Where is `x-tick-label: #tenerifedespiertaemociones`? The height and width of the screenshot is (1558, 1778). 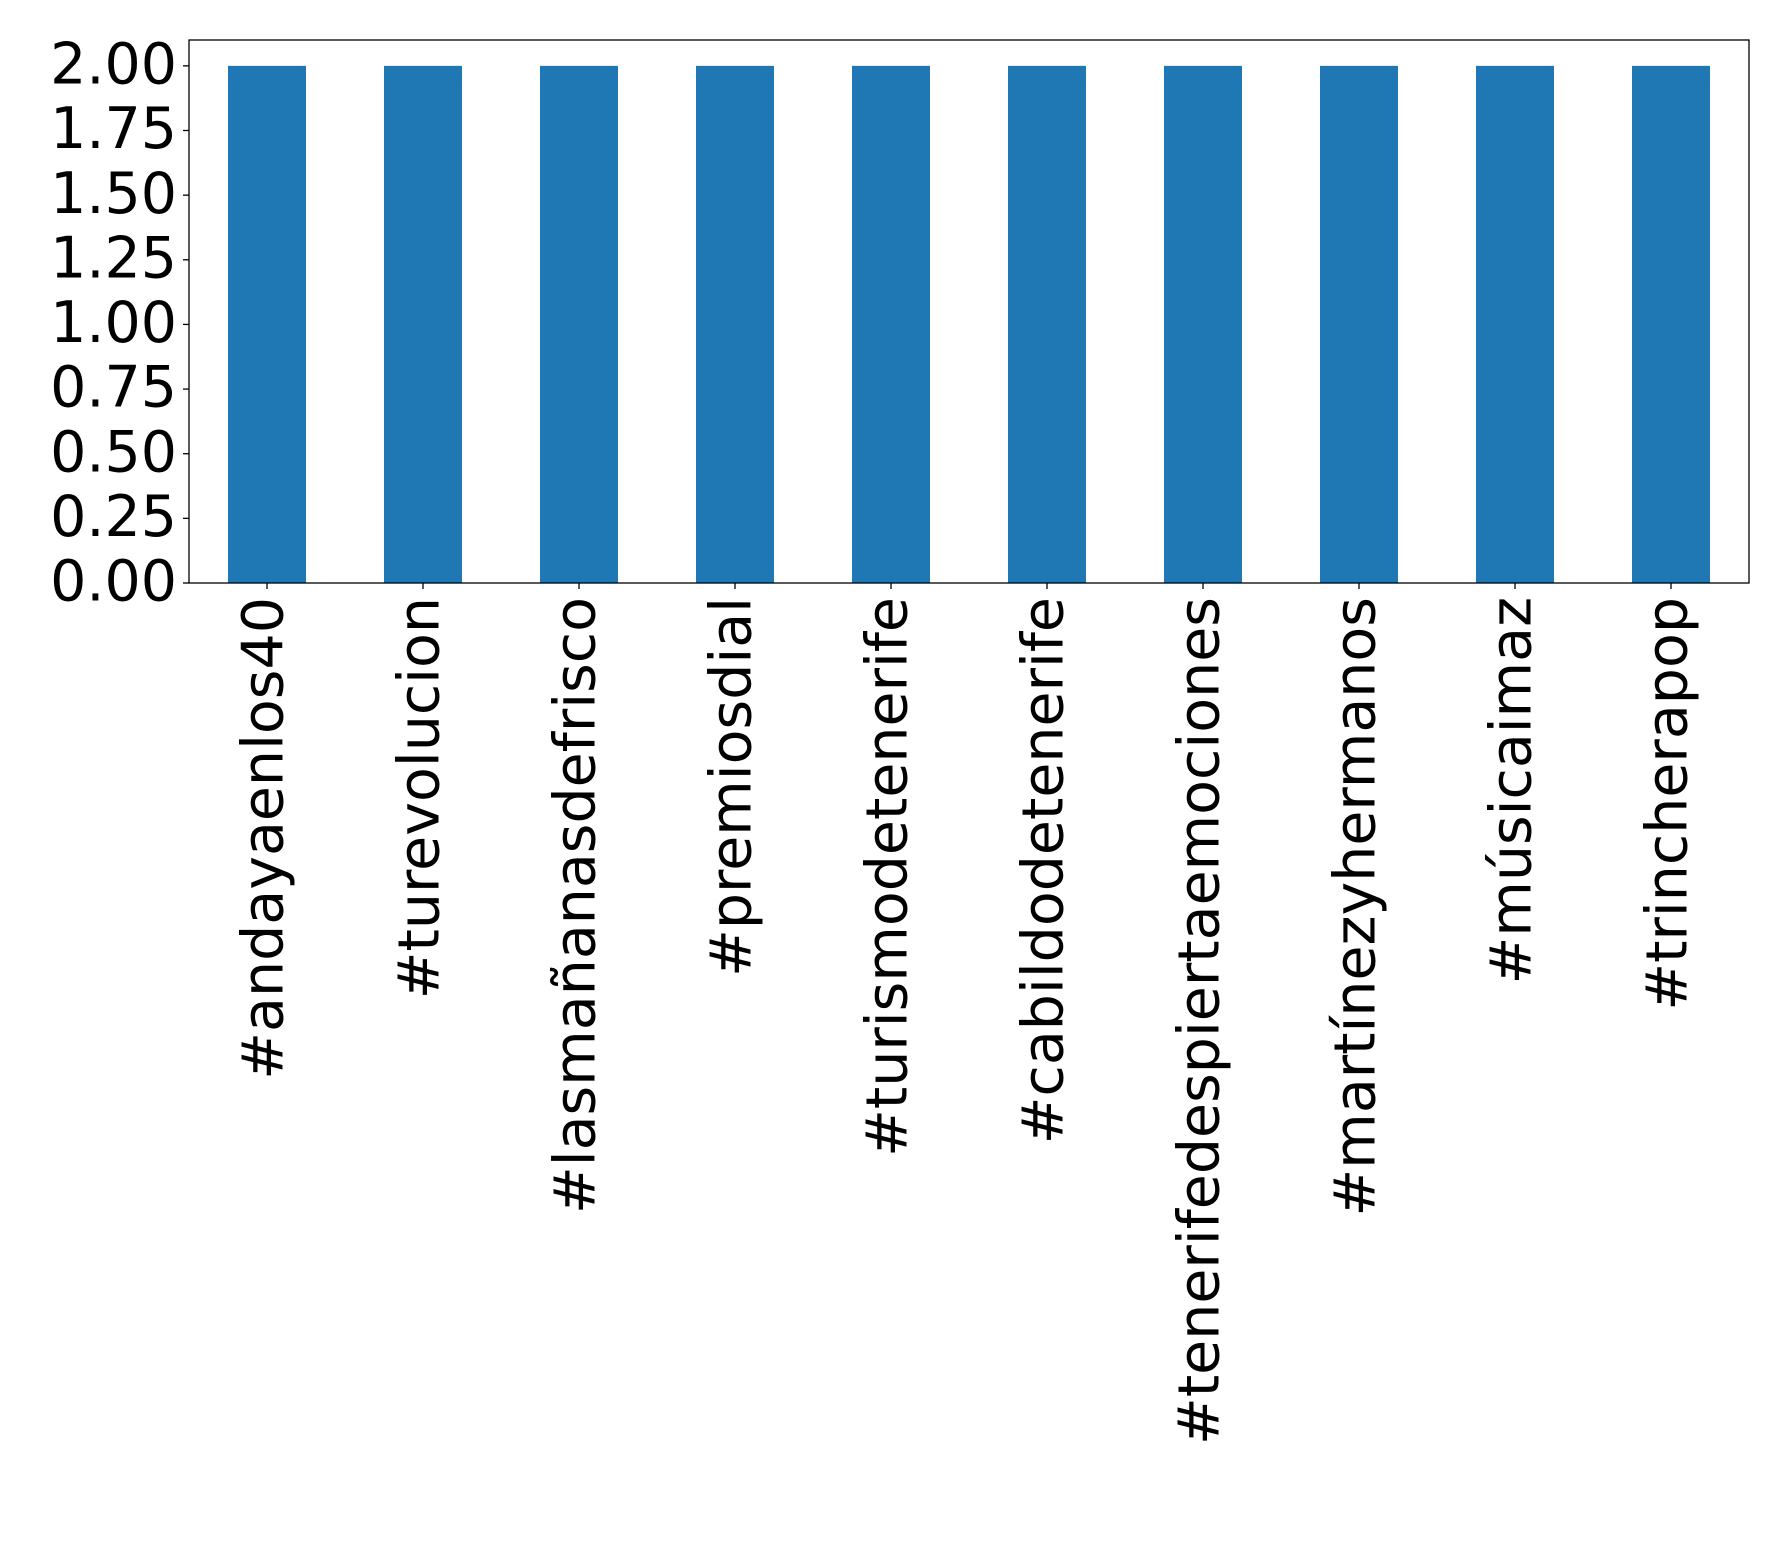
x-tick-label: #tenerifedespiertaemociones is located at coordinates (1200, 1021).